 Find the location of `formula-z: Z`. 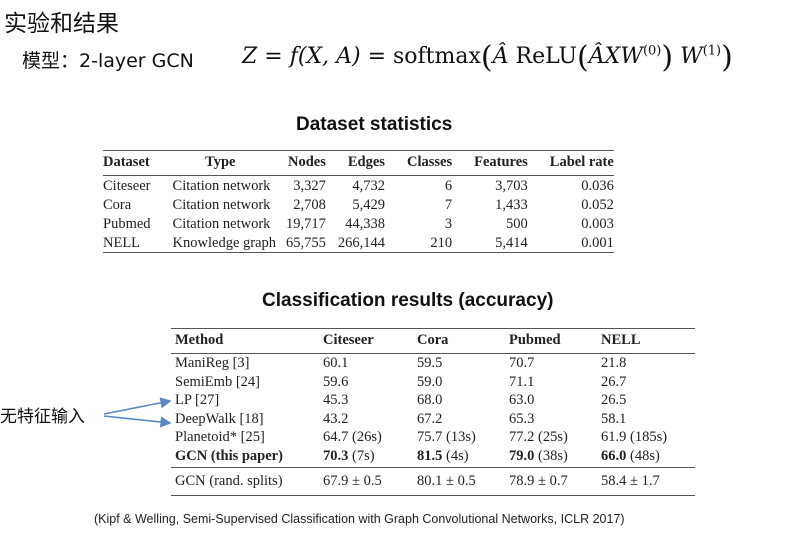

formula-z: Z is located at coordinates (250, 56).